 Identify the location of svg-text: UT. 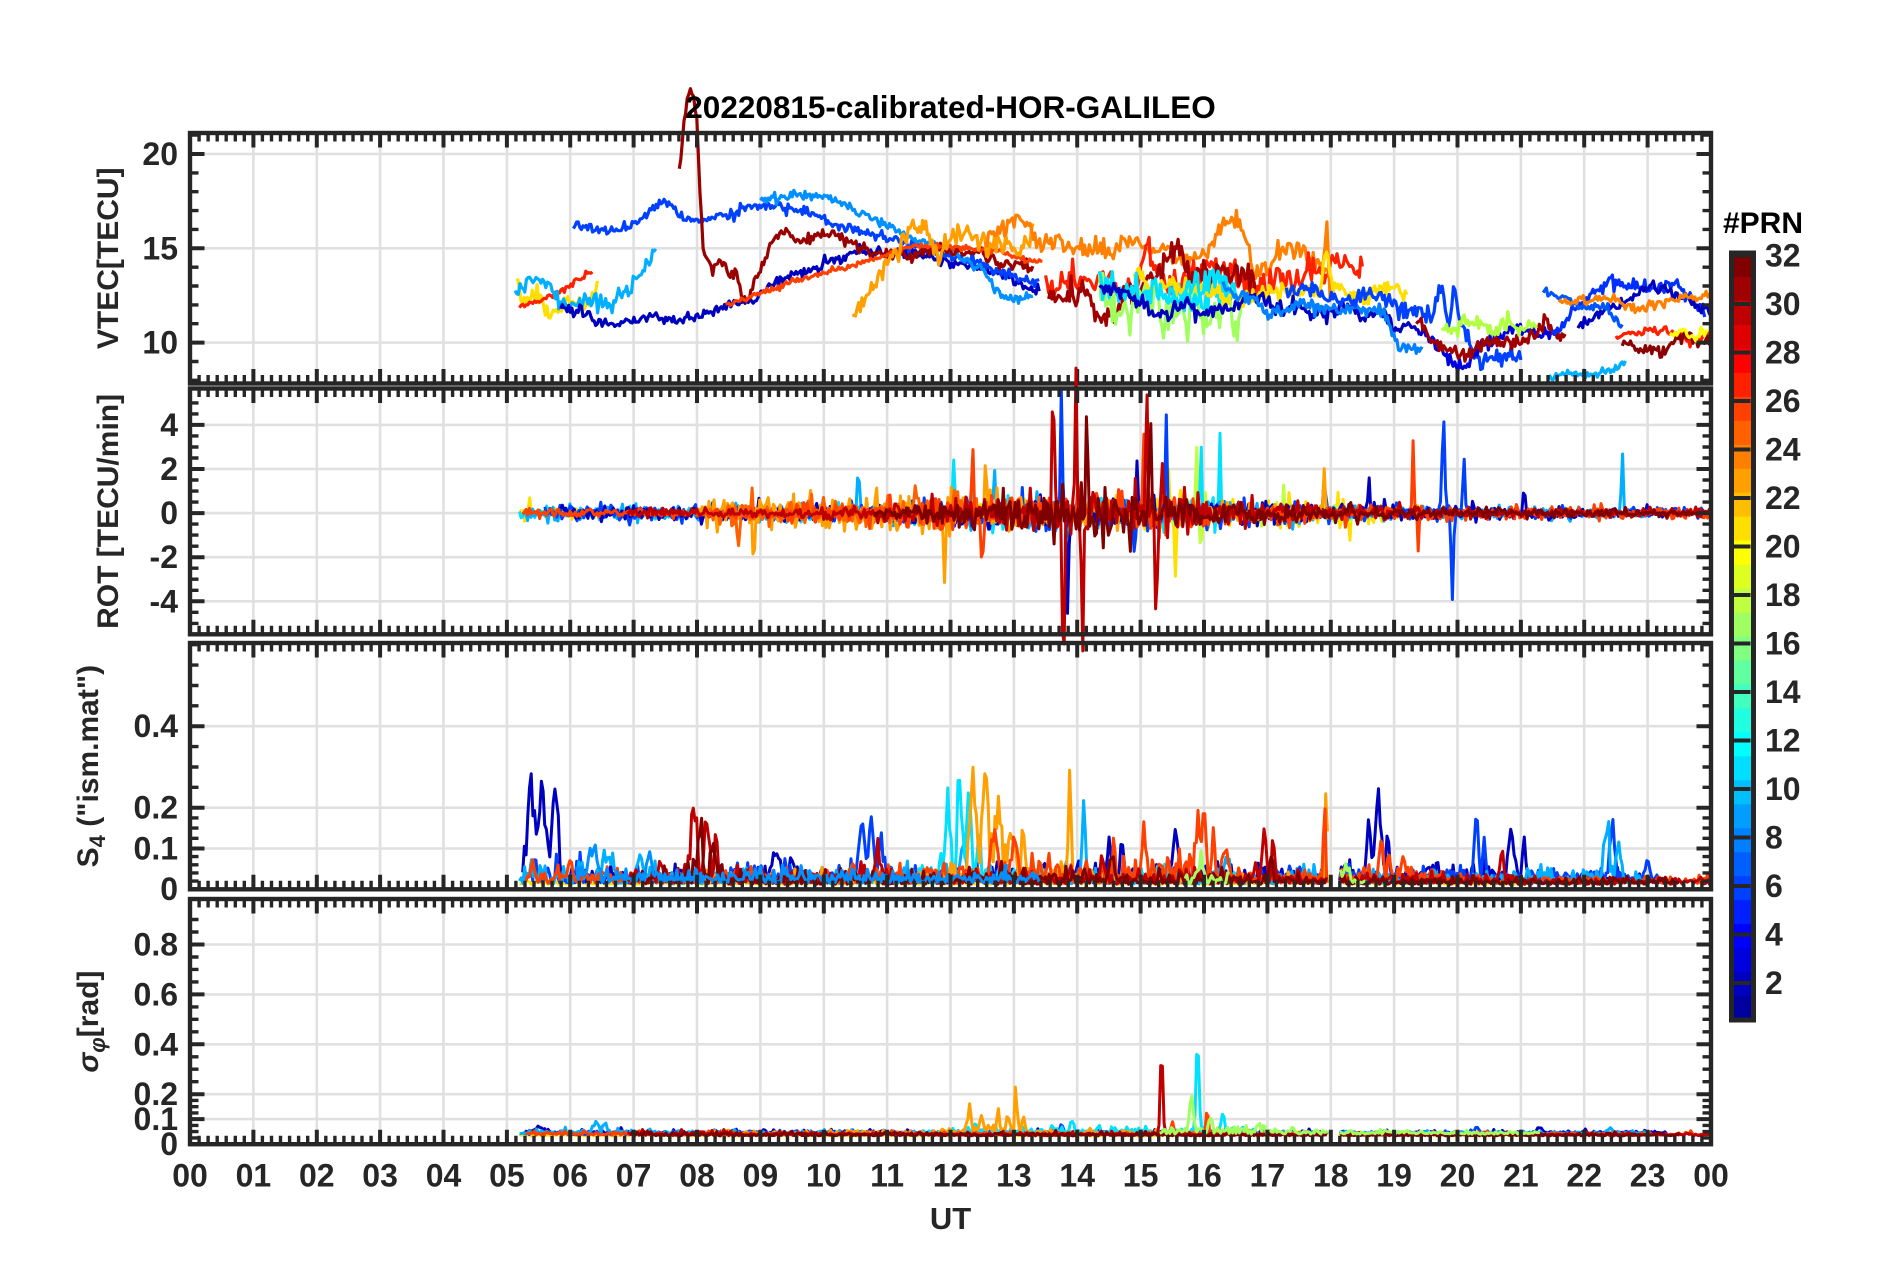
(950, 1218).